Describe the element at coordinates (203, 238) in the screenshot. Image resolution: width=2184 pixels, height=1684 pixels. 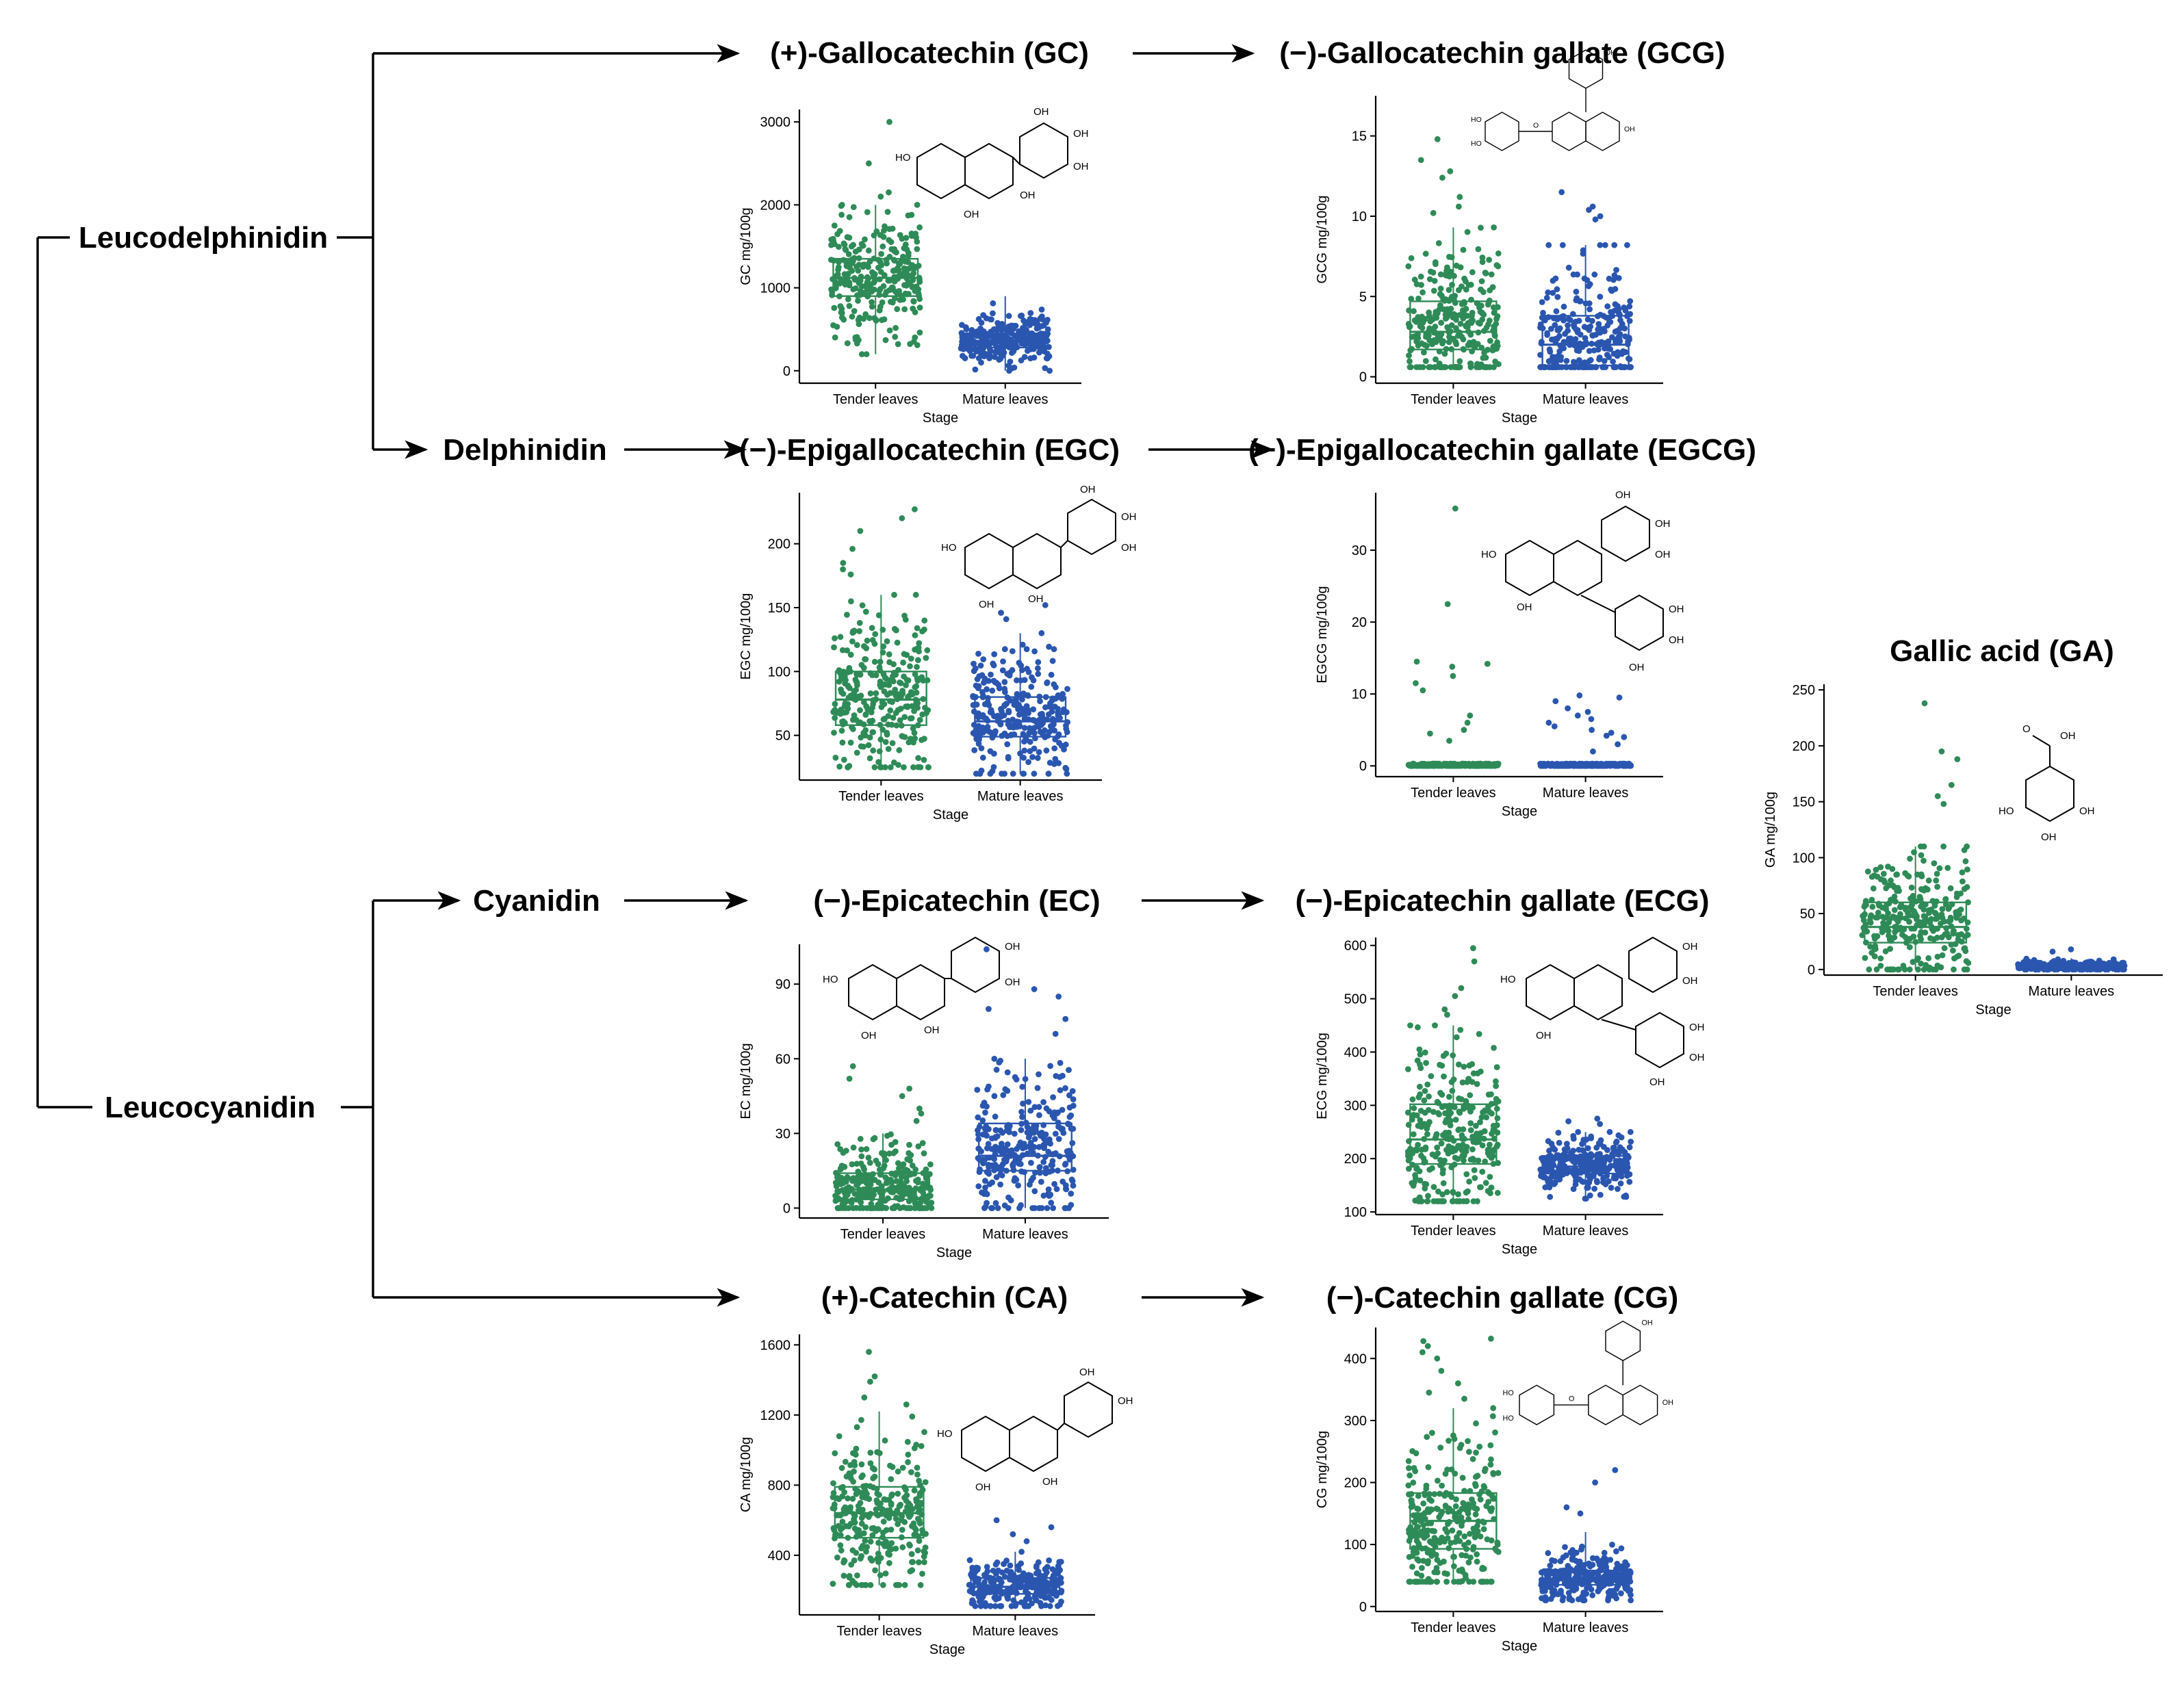
I see `node-leucodelphinidin: Leucodelphinidin` at that location.